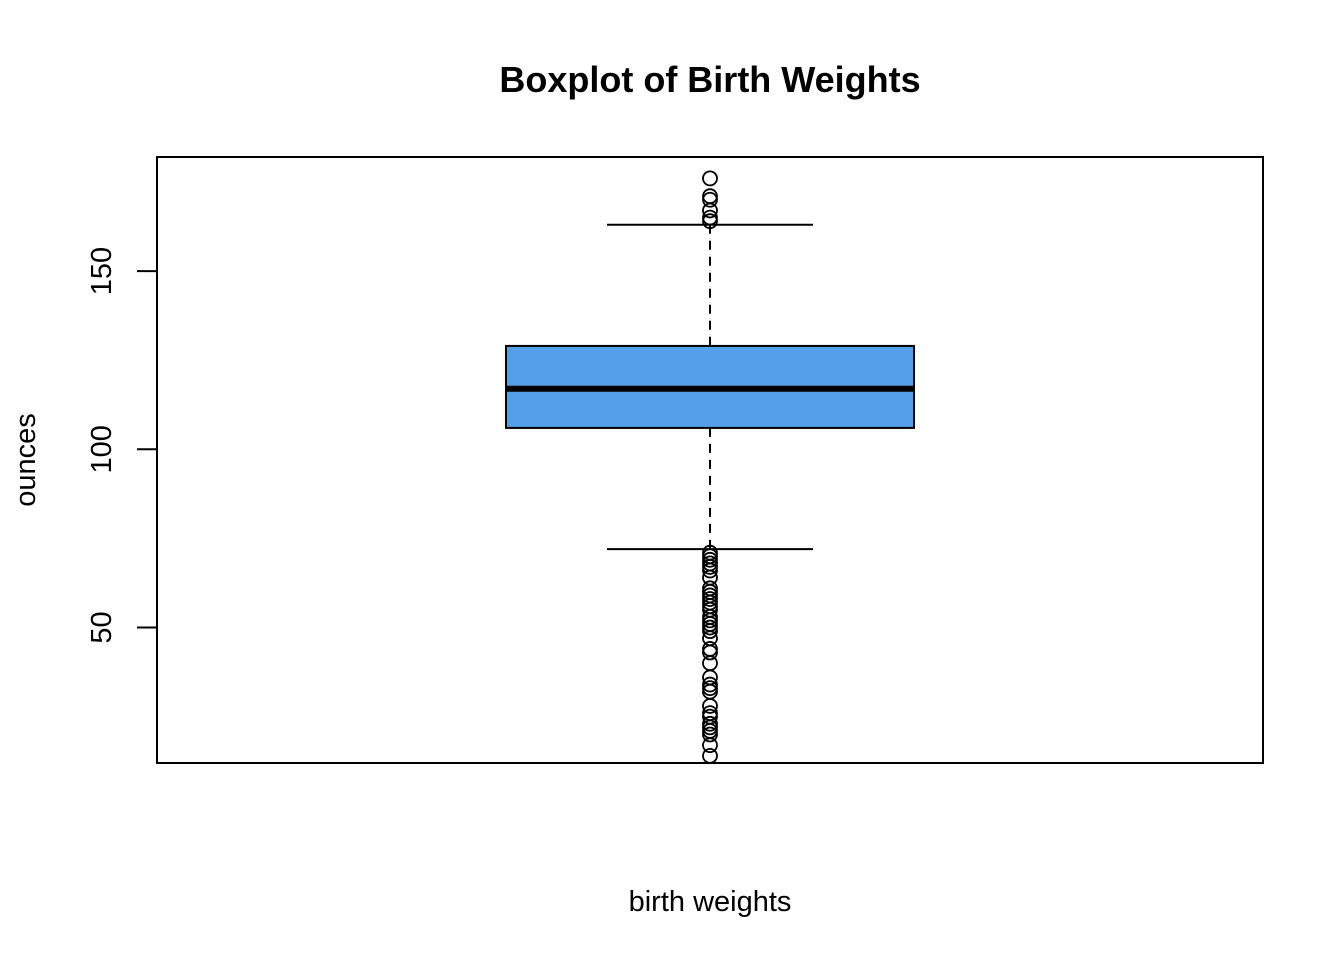 The image size is (1344, 960). What do you see at coordinates (102, 449) in the screenshot?
I see `y-tick-label-100: 100` at bounding box center [102, 449].